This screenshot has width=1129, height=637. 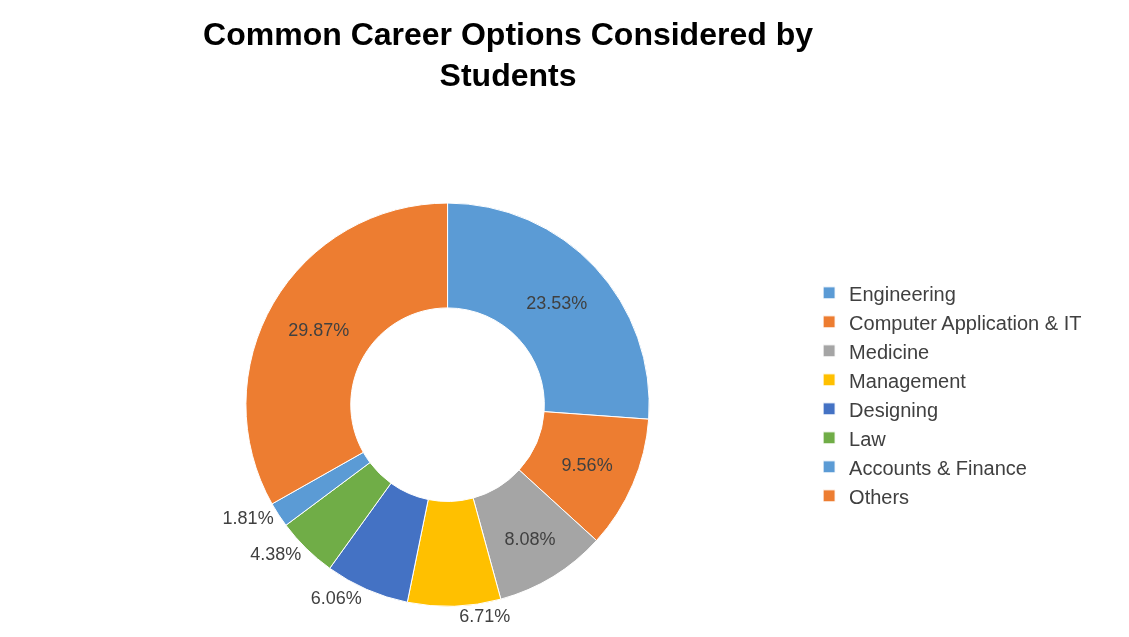 What do you see at coordinates (557, 303) in the screenshot?
I see `data-label: 23.53%` at bounding box center [557, 303].